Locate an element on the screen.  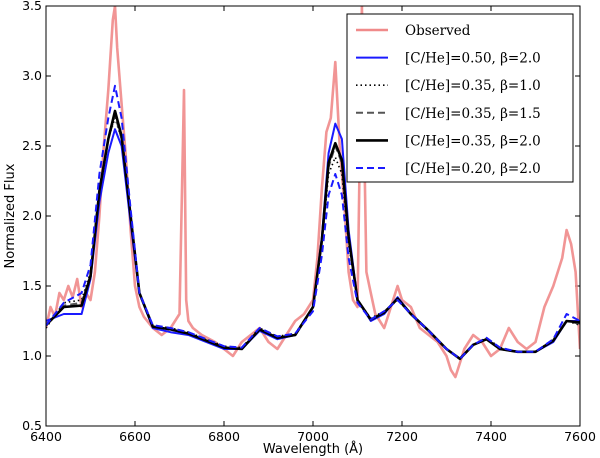
x-tick-label: 6600 is located at coordinates (135, 436).